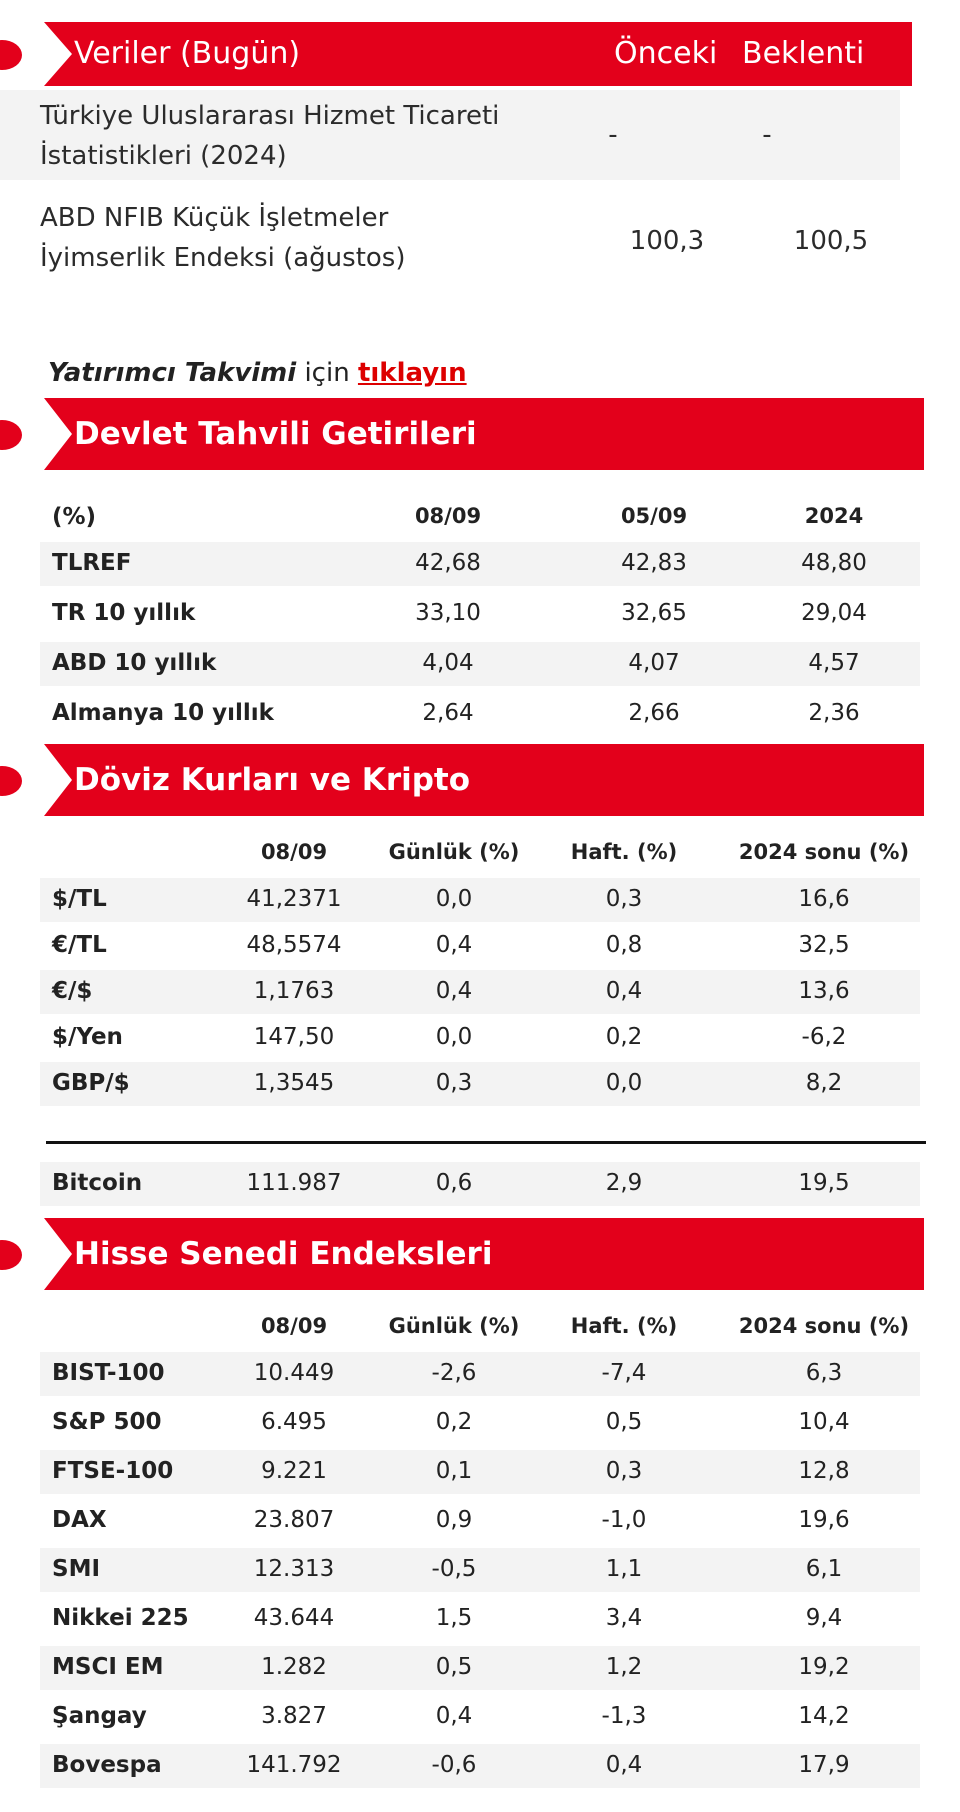 The height and width of the screenshot is (1812, 960). What do you see at coordinates (824, 1569) in the screenshot?
I see `stock-ytd: 6,1` at bounding box center [824, 1569].